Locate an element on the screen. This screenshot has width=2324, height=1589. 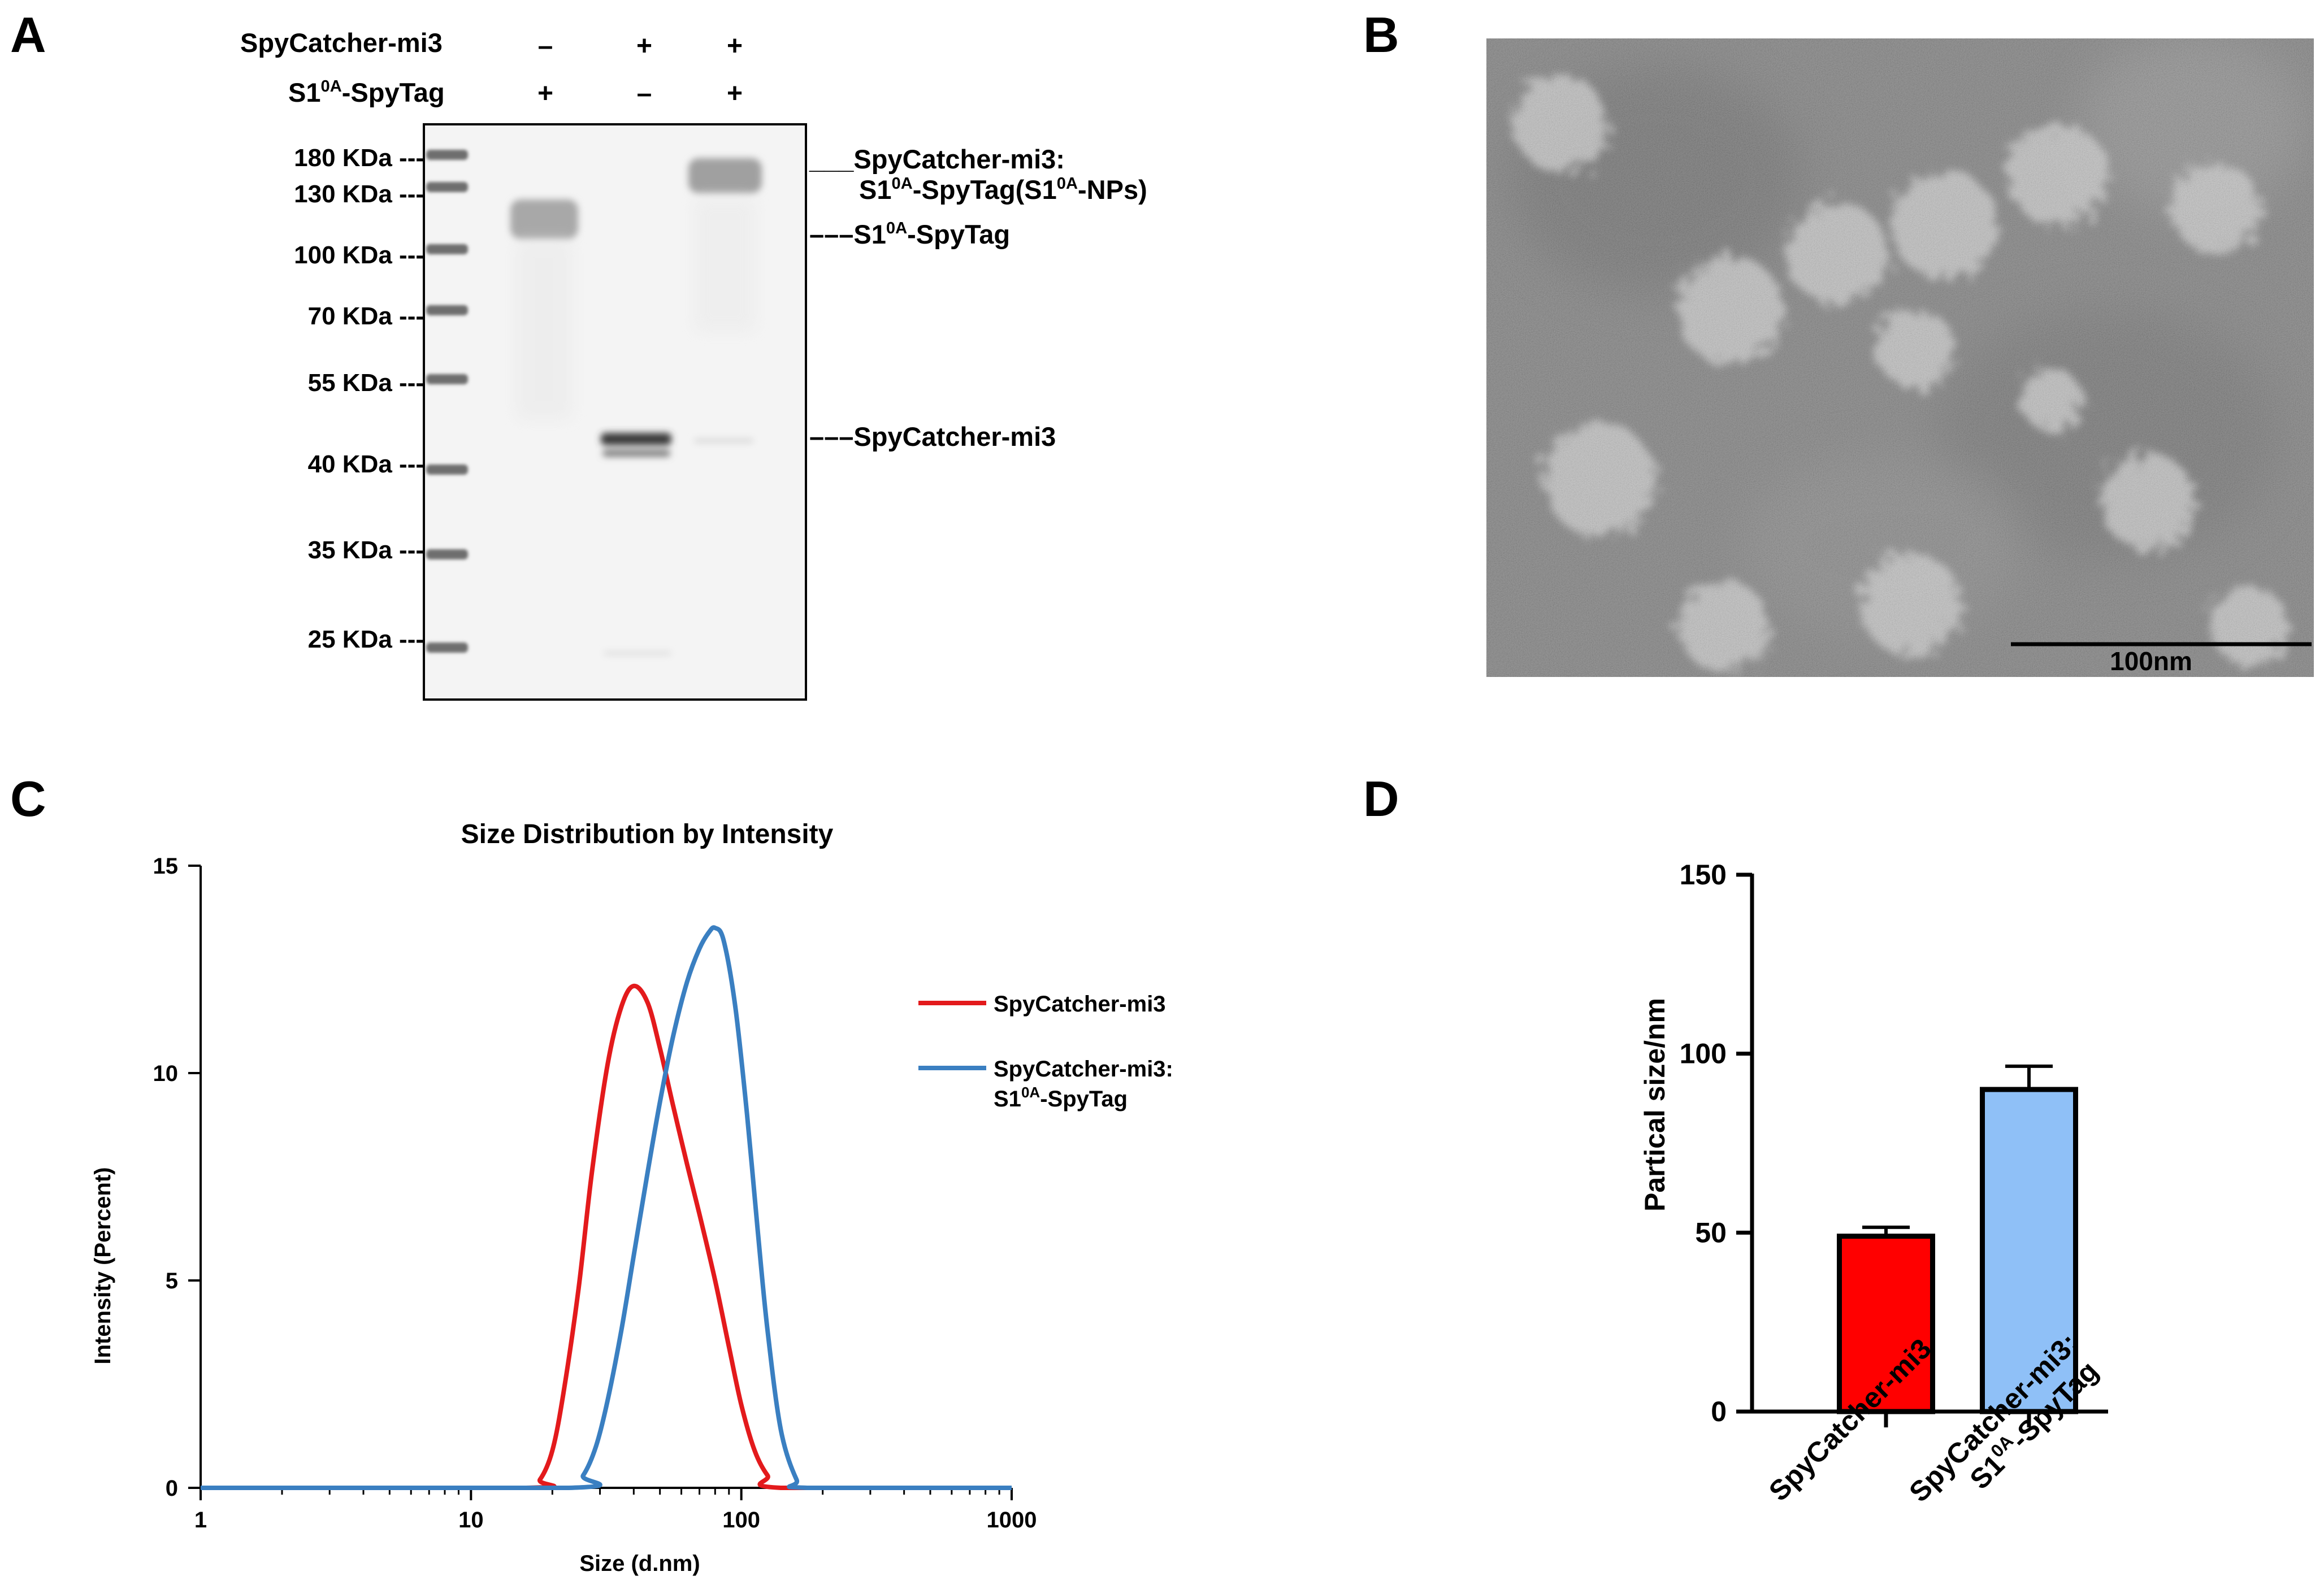
y-tick-label: 150 is located at coordinates (1703, 875).